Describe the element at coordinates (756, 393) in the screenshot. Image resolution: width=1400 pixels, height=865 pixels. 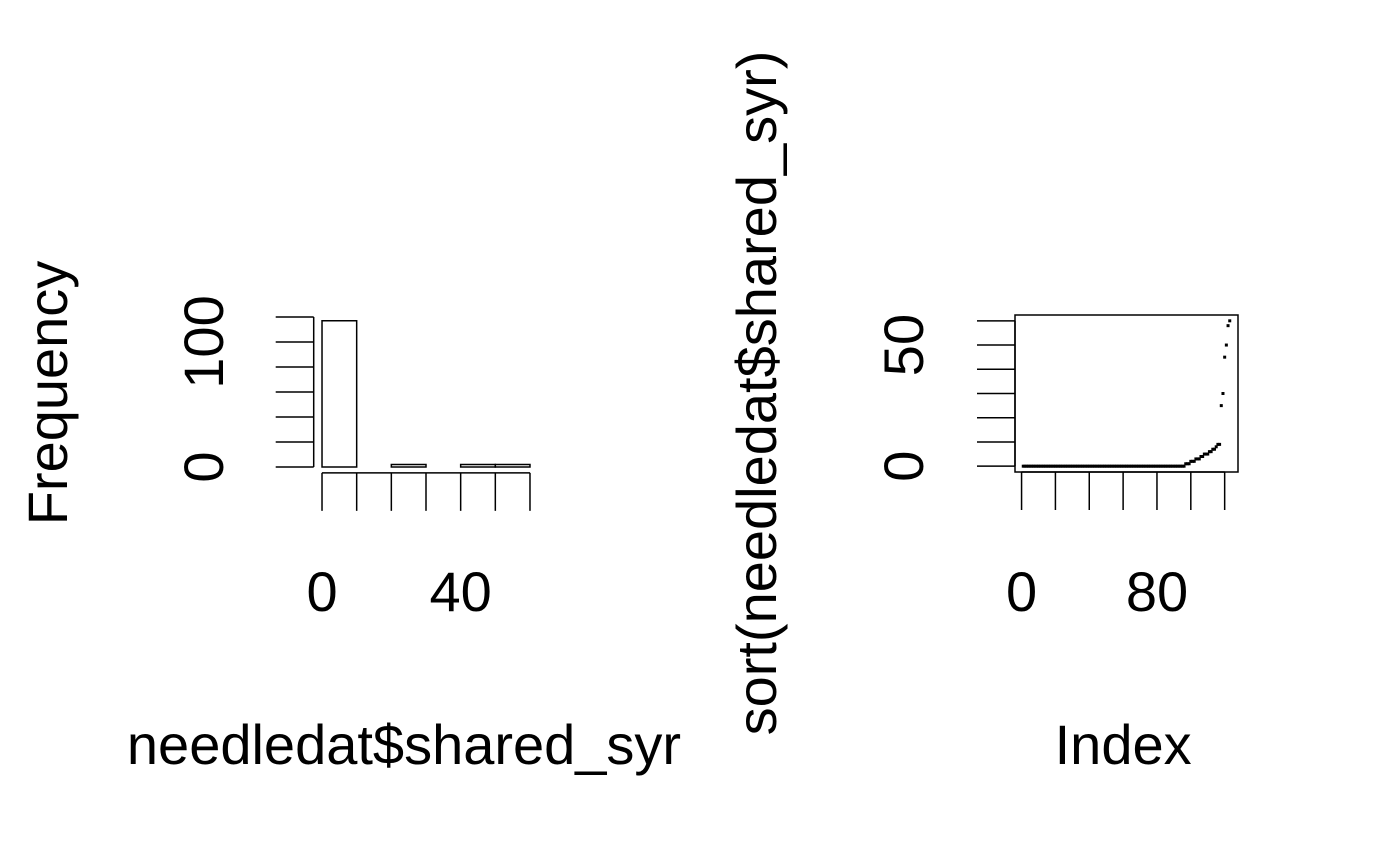
I see `y-axis-label: sort(needledat$shared_syr)` at that location.